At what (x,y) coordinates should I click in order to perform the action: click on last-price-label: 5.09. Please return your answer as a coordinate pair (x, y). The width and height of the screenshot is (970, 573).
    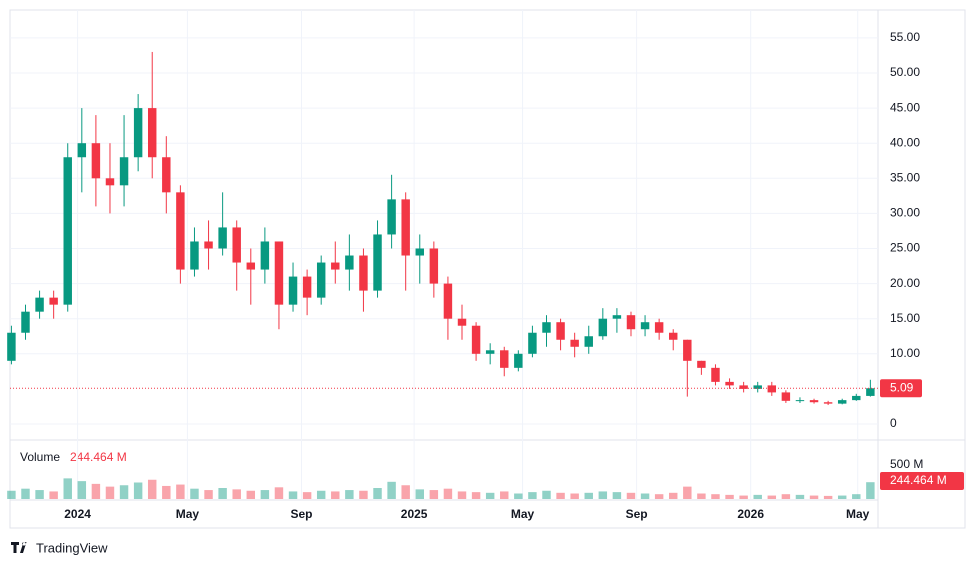
    Looking at the image, I should click on (902, 387).